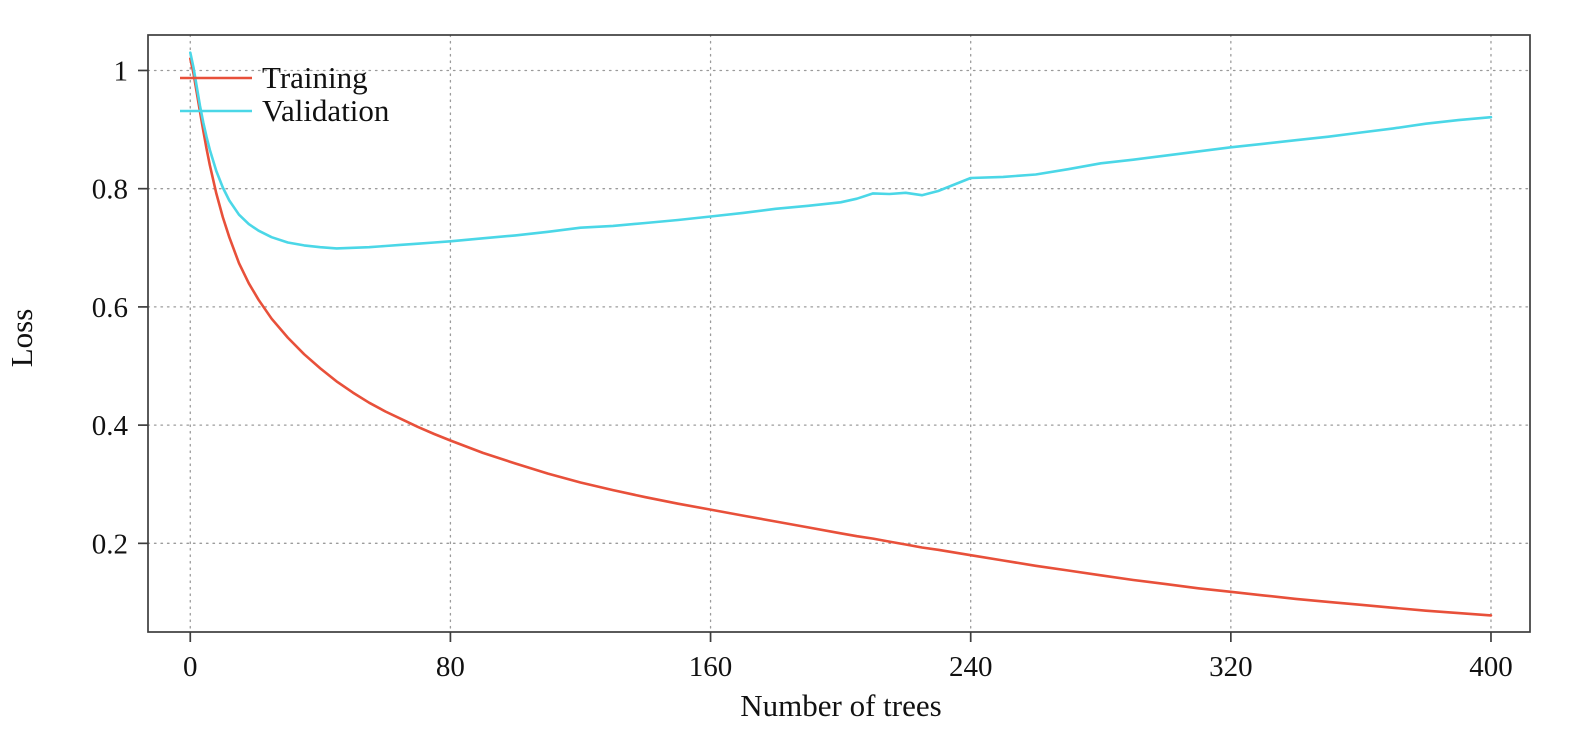 This screenshot has height=750, width=1596. Describe the element at coordinates (1491, 667) in the screenshot. I see `x-tick-label: 400` at that location.